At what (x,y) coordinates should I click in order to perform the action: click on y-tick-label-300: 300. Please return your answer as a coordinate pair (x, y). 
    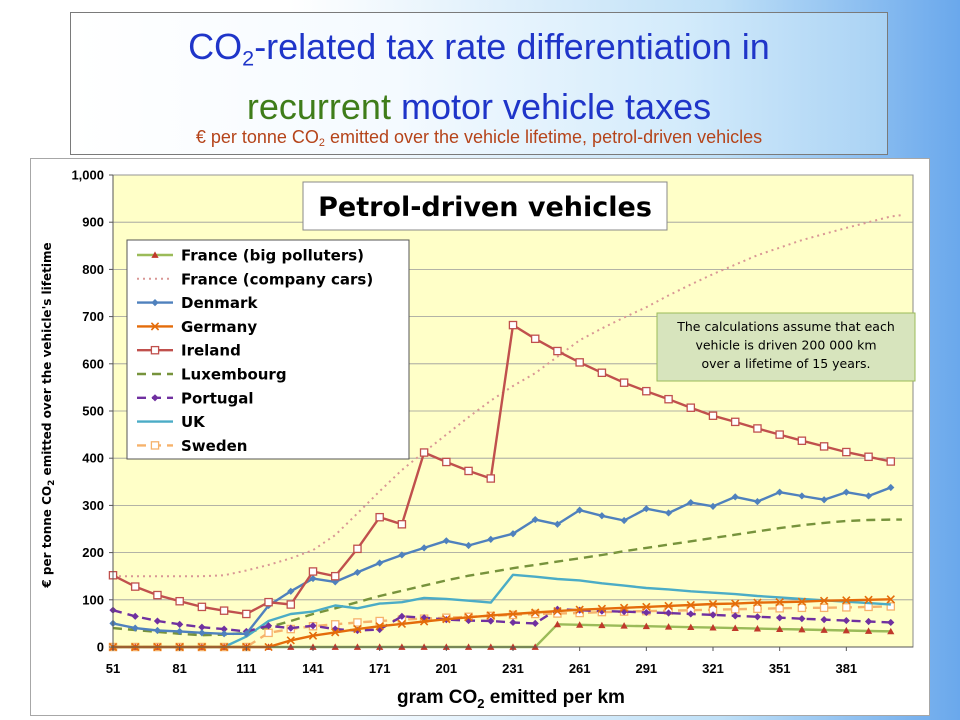
    Looking at the image, I should click on (93, 505).